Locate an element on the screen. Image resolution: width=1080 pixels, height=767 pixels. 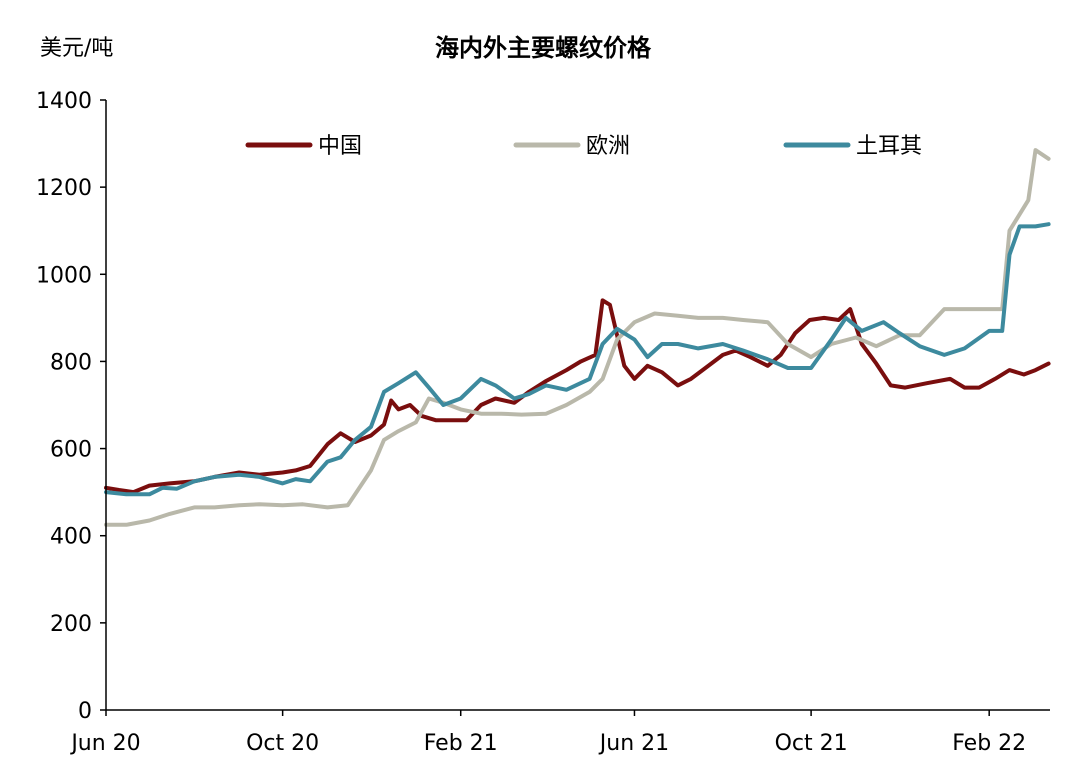
y-tick-label: 0 is located at coordinates (85, 711).